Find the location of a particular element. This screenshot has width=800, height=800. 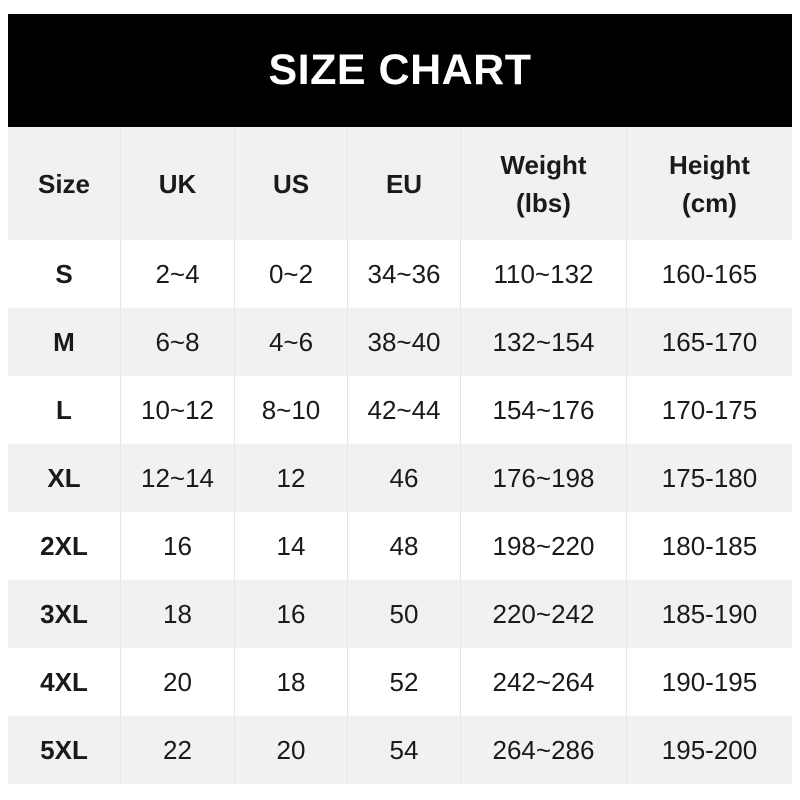

cell-us: 12 is located at coordinates (291, 478).